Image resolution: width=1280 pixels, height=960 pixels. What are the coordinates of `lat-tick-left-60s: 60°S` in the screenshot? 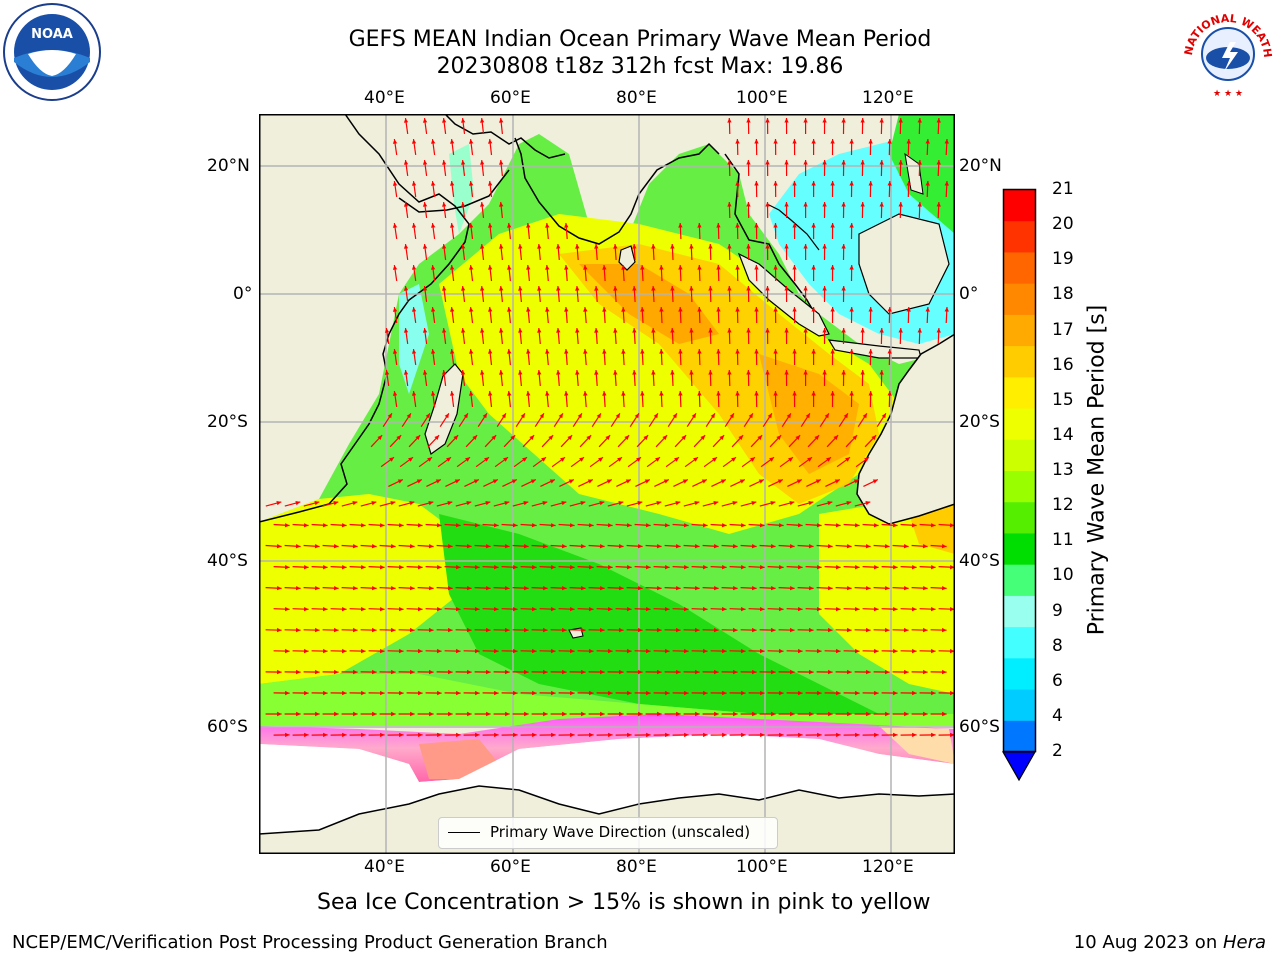 It's located at (227, 727).